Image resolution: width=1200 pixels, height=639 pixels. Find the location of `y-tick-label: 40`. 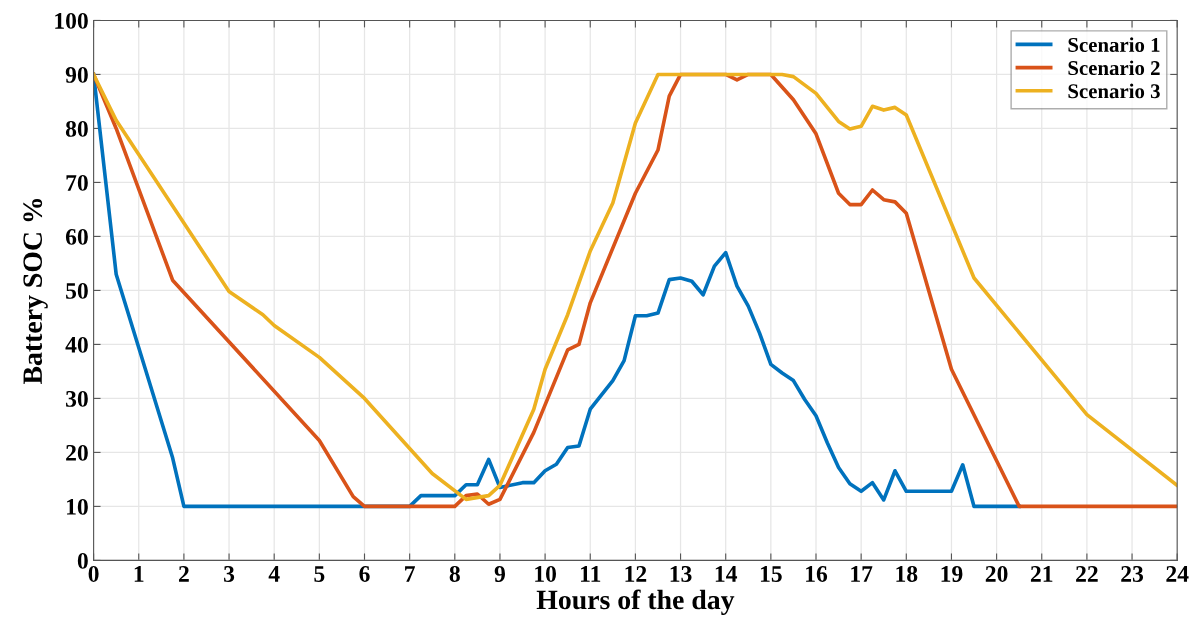

y-tick-label: 40 is located at coordinates (76, 344).